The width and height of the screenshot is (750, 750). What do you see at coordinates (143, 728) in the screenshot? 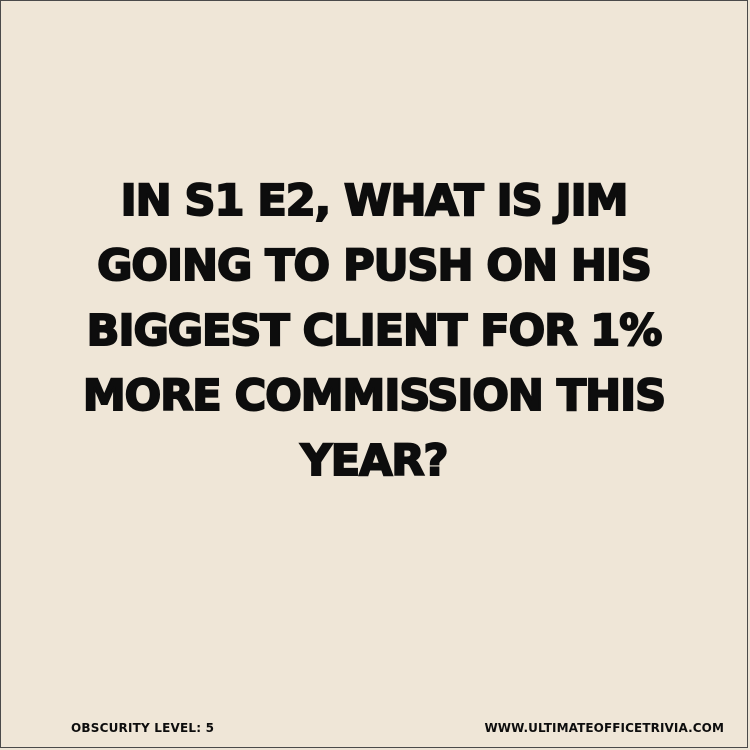
I see `obscurity-level-label: OBSCURITY LEVEL: 5` at bounding box center [143, 728].